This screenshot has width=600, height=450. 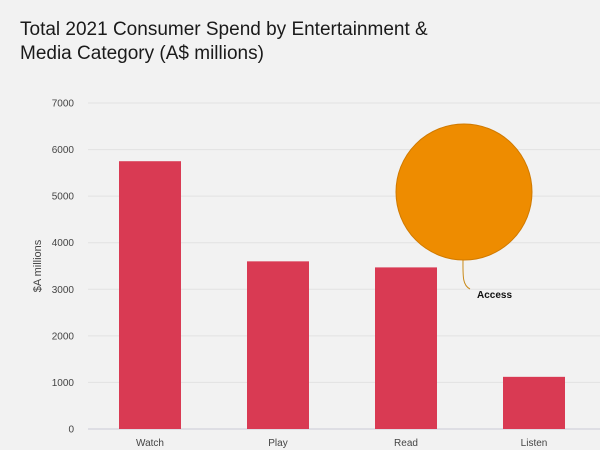 I want to click on bar-listen, so click(x=534, y=402).